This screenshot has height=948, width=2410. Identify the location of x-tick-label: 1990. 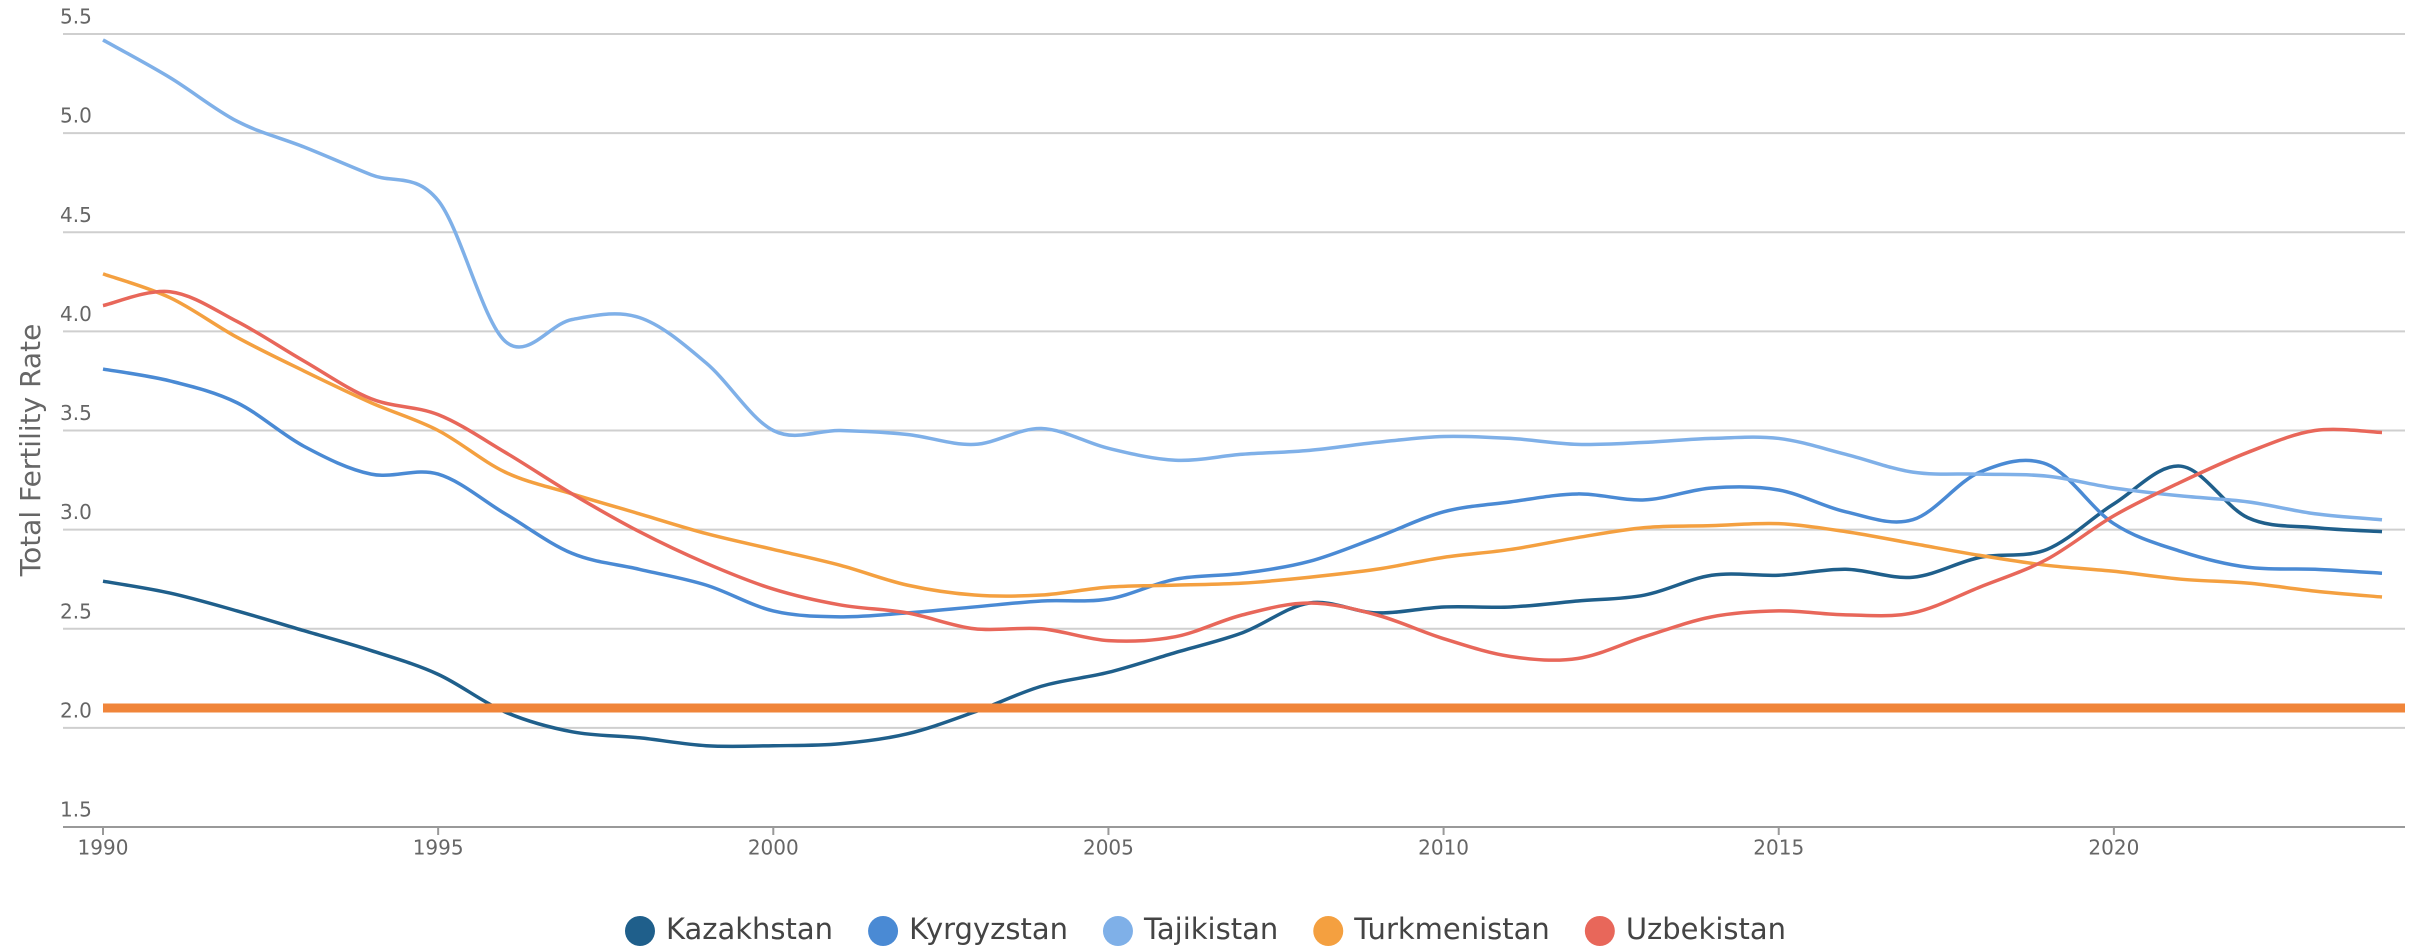
(103, 848).